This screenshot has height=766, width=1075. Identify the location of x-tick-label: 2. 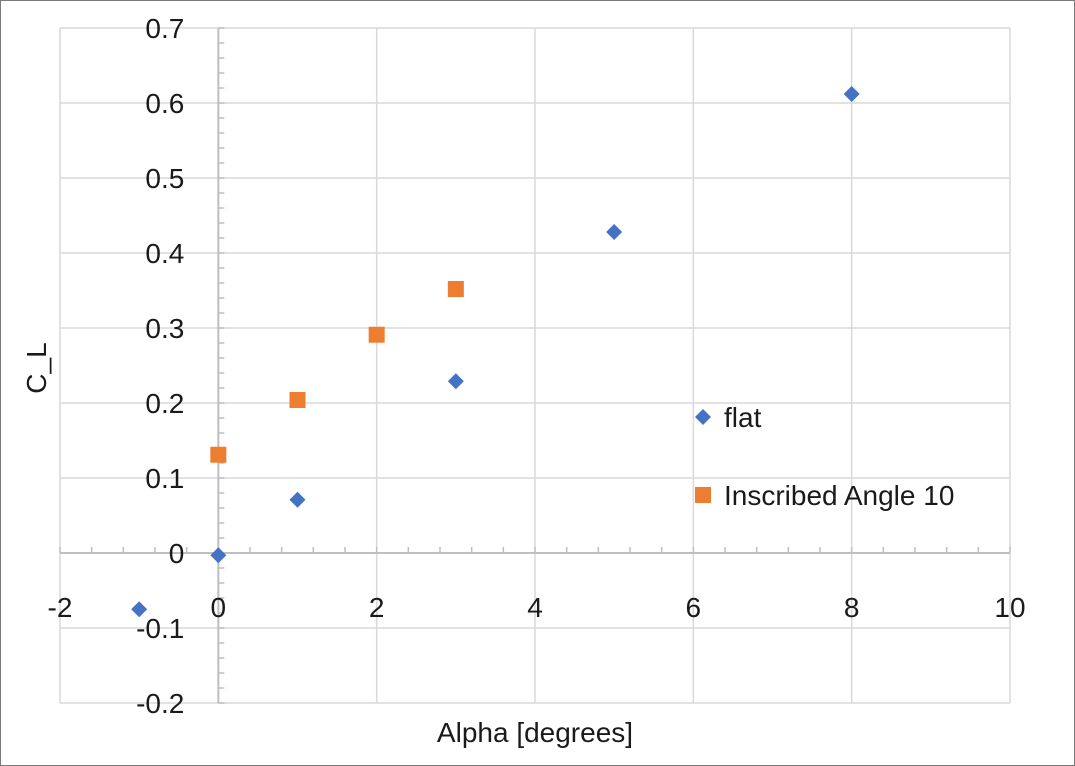
(377, 607).